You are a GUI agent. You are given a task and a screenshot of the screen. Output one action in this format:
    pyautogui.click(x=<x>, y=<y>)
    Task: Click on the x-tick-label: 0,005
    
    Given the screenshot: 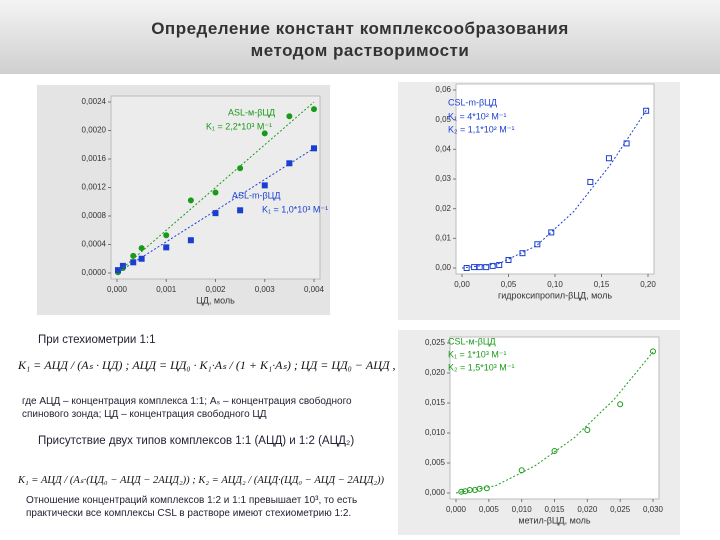 What is the action you would take?
    pyautogui.click(x=489, y=509)
    